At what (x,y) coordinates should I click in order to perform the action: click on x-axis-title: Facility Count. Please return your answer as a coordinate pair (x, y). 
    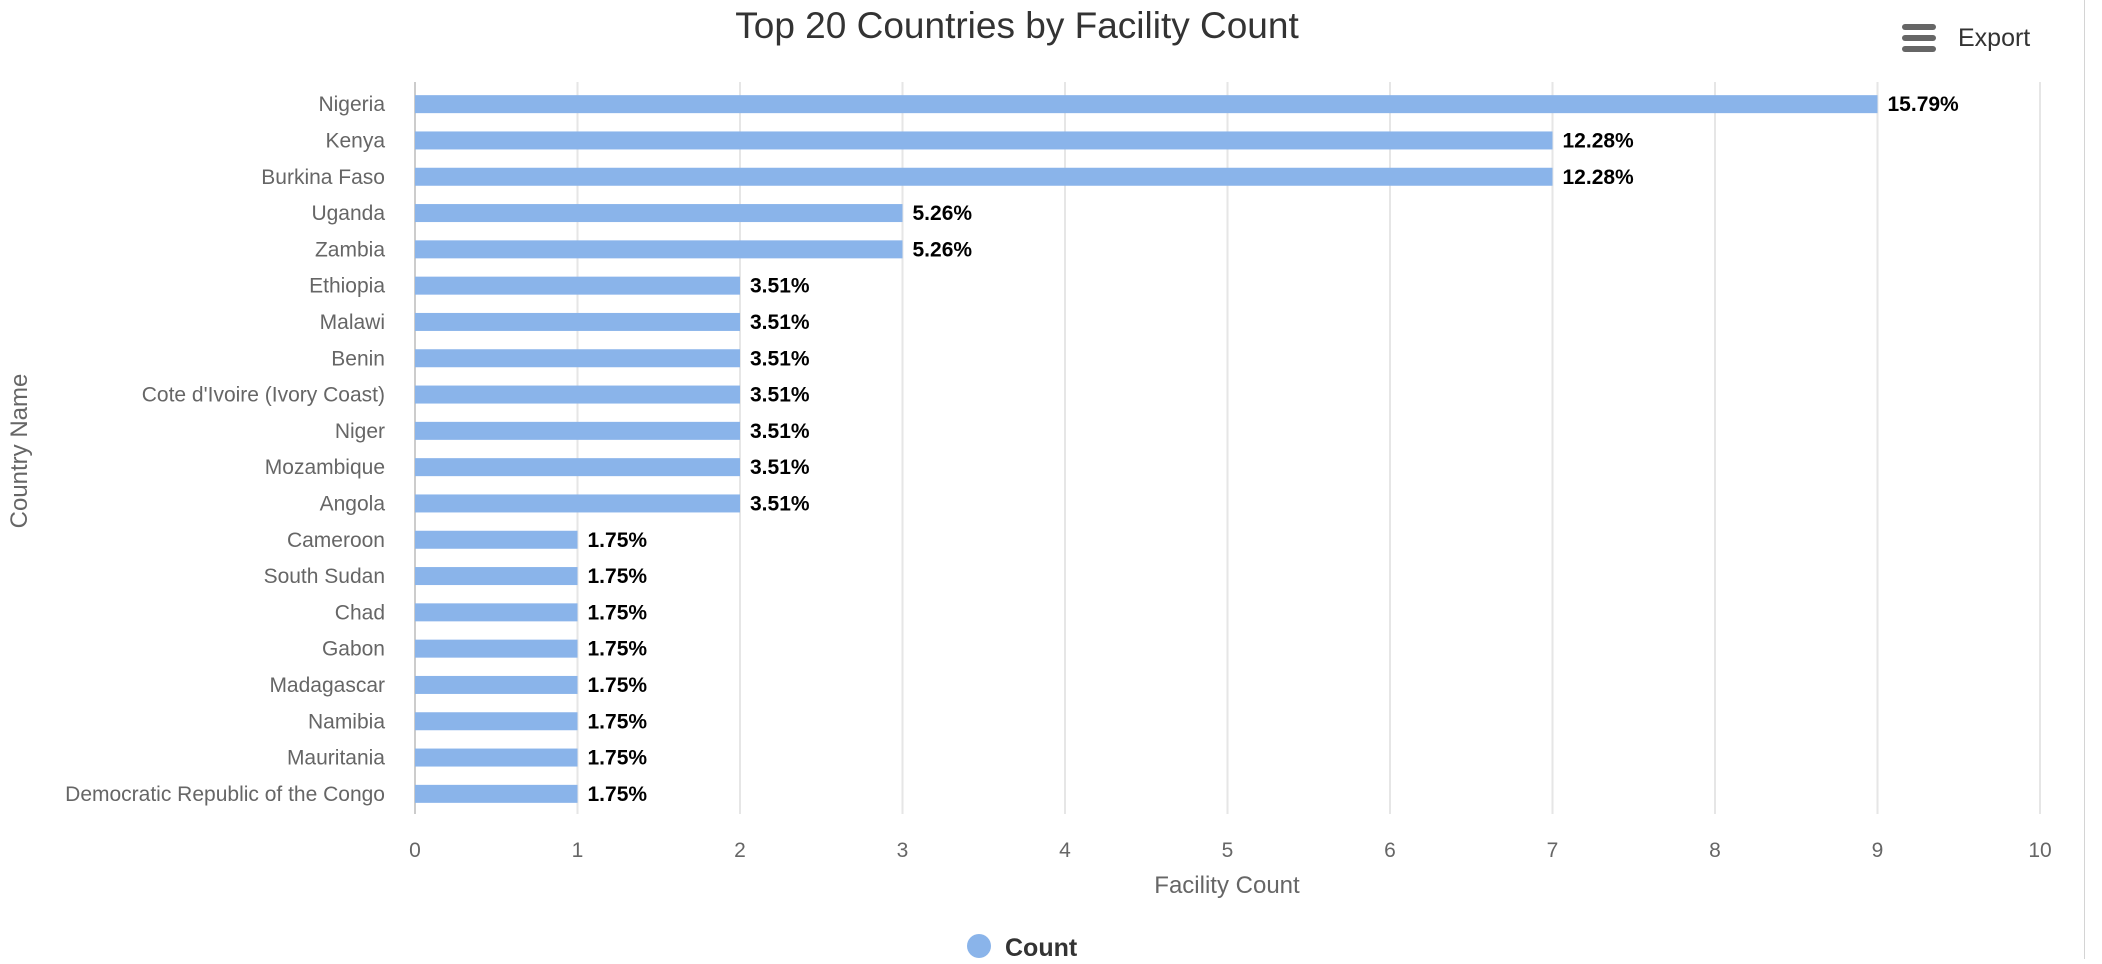
    Looking at the image, I should click on (1227, 885).